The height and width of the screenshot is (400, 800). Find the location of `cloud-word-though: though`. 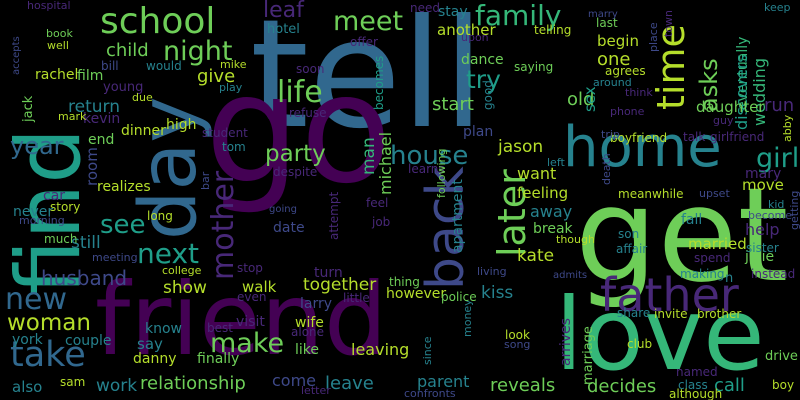

cloud-word-though: though is located at coordinates (575, 239).